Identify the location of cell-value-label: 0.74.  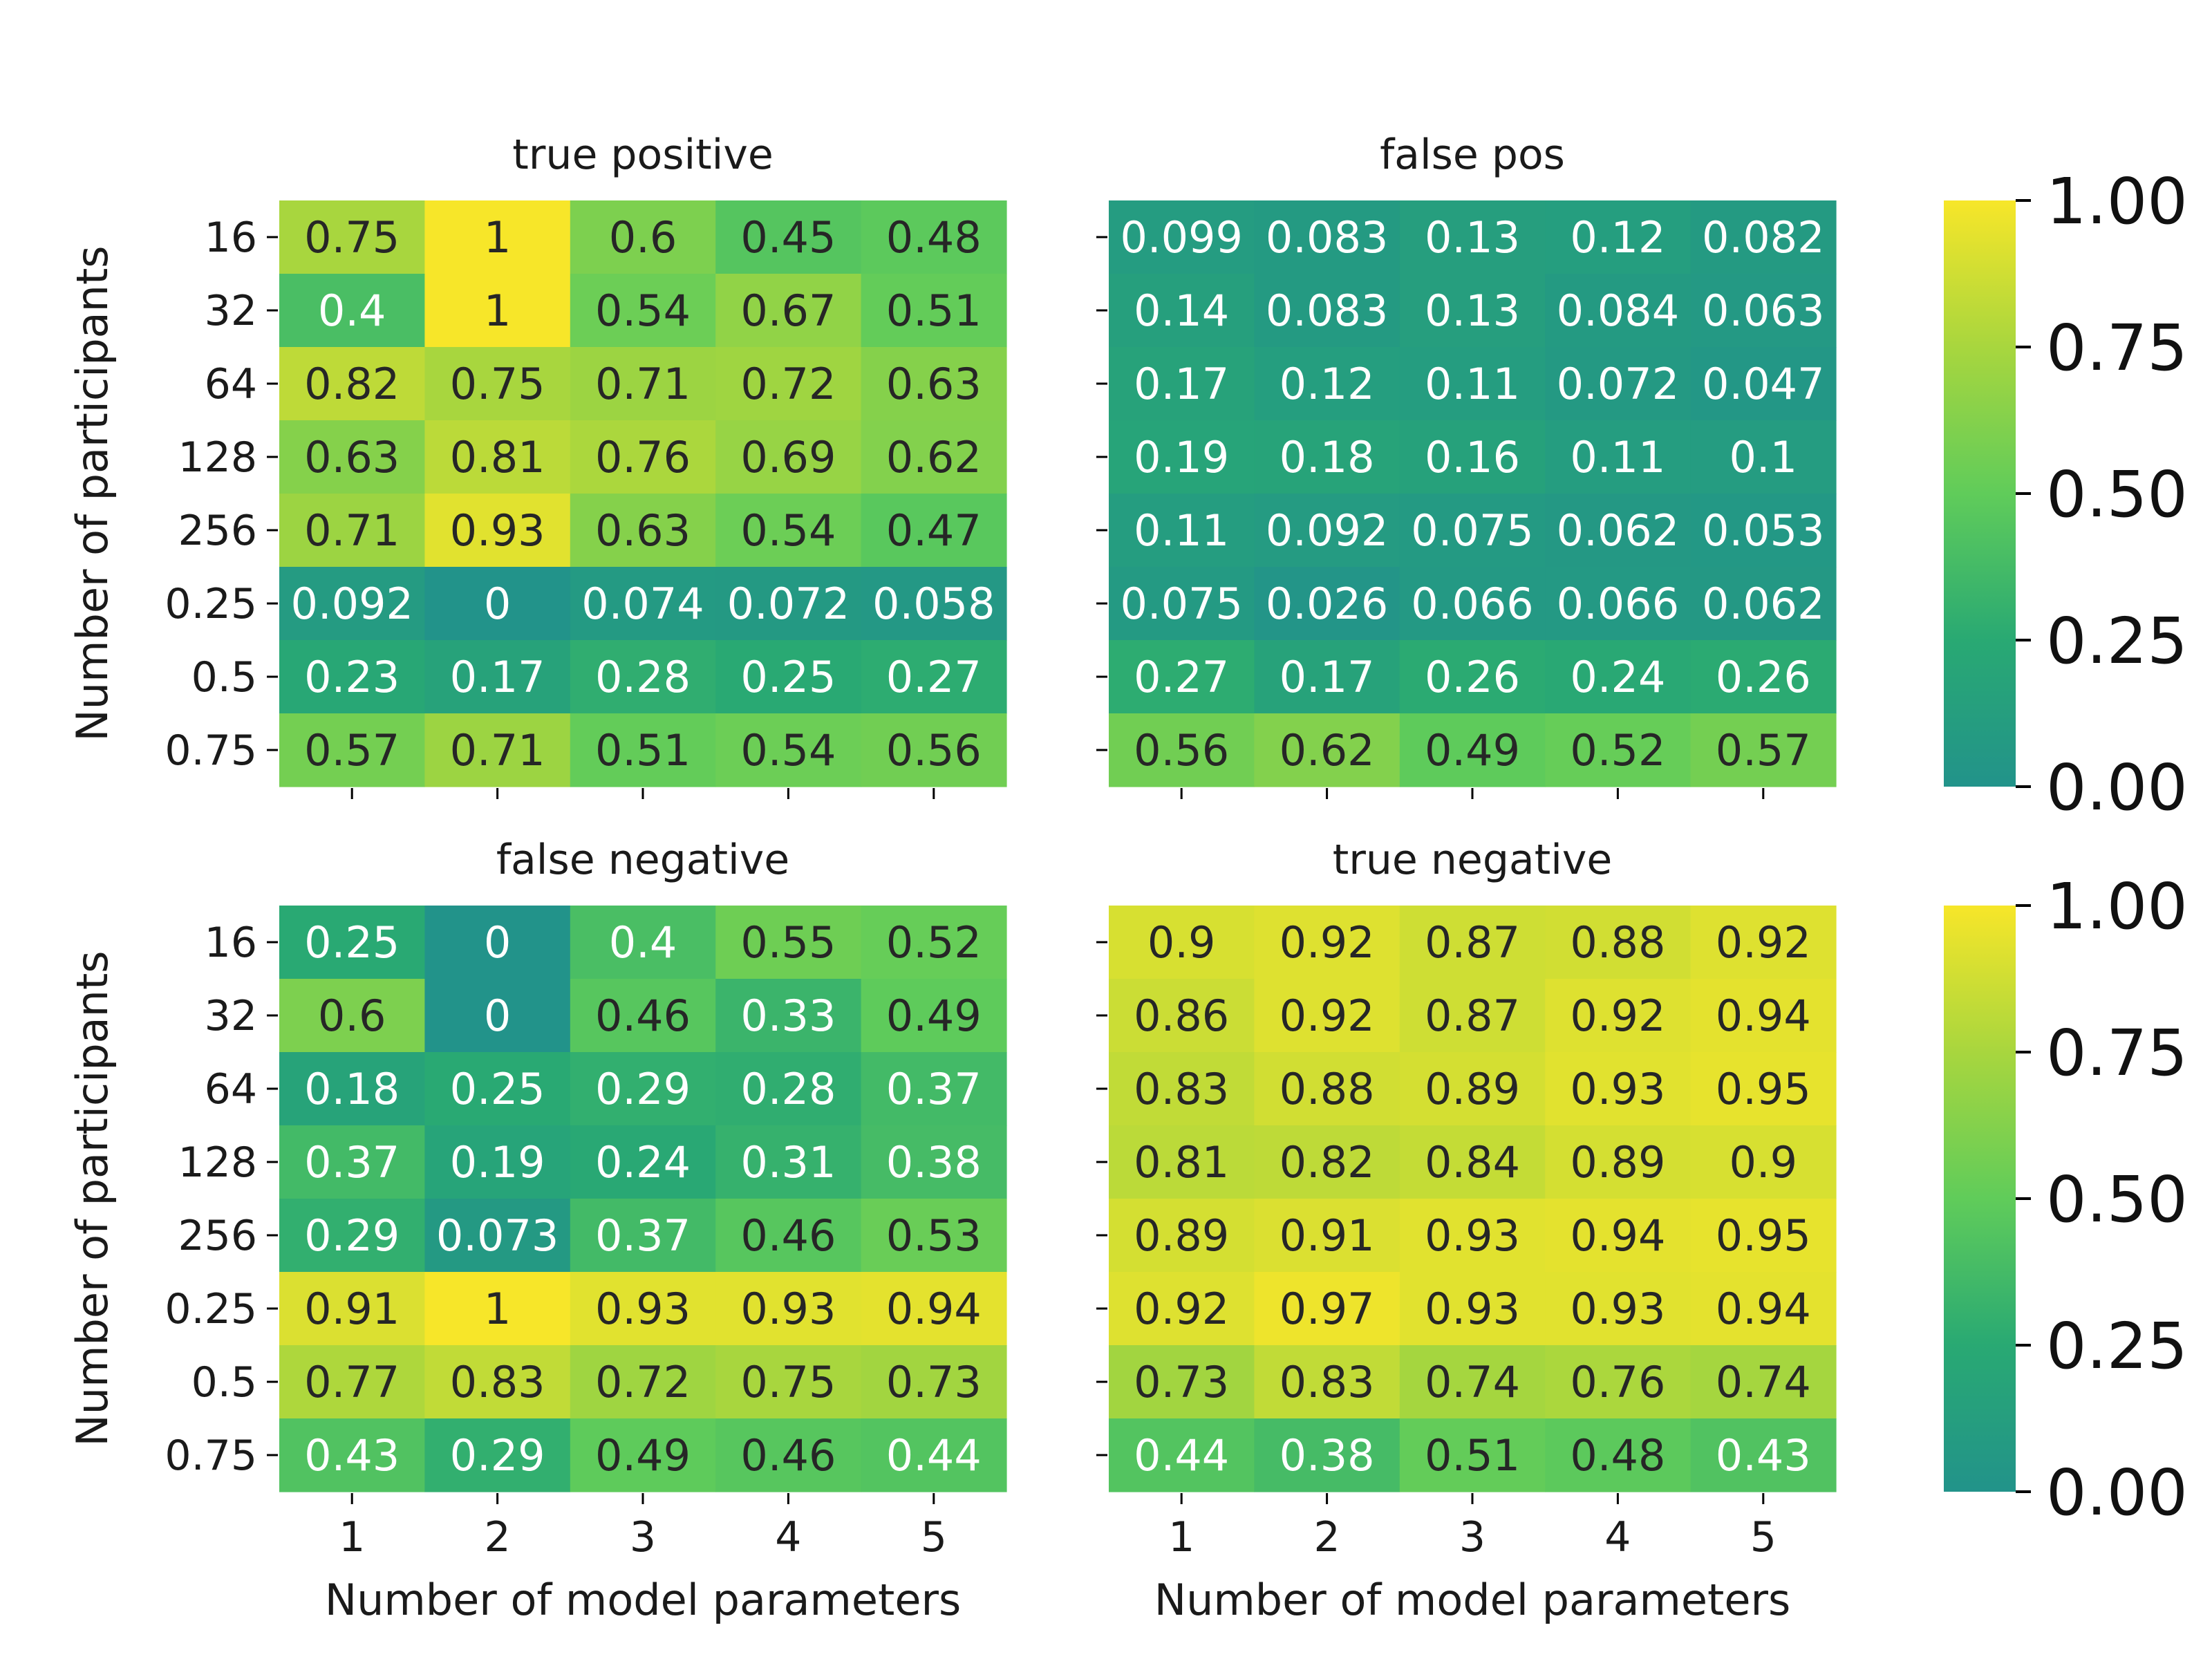
(1764, 1382).